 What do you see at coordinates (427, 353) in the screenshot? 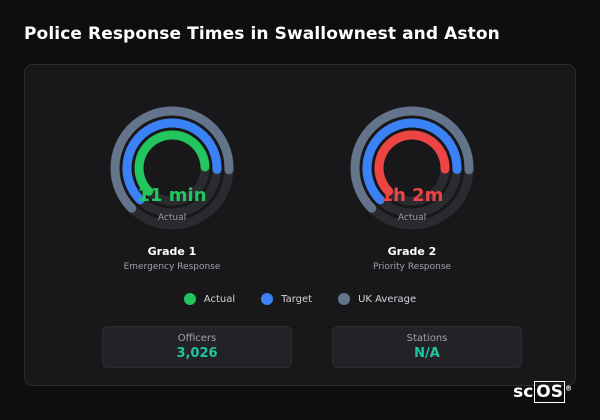
I see `stat-value: N/A` at bounding box center [427, 353].